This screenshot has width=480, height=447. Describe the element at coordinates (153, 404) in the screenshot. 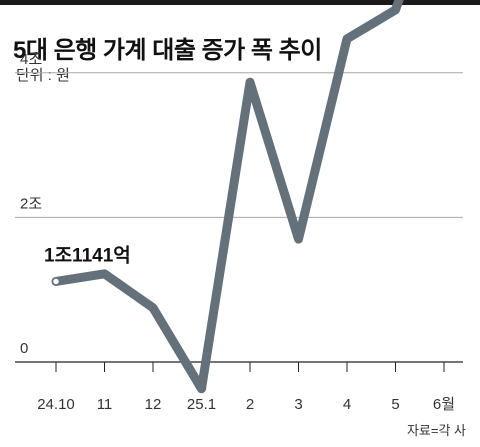

I see `x-tick-label: 12` at that location.